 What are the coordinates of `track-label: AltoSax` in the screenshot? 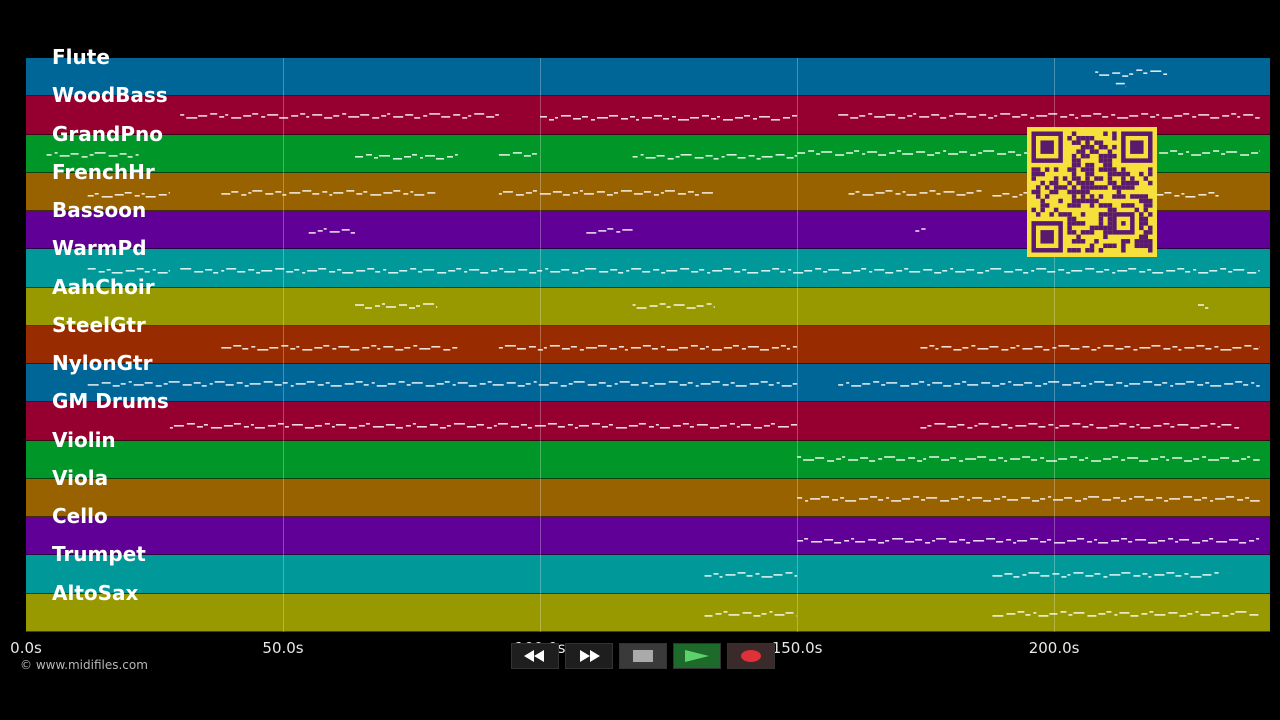 It's located at (95, 592).